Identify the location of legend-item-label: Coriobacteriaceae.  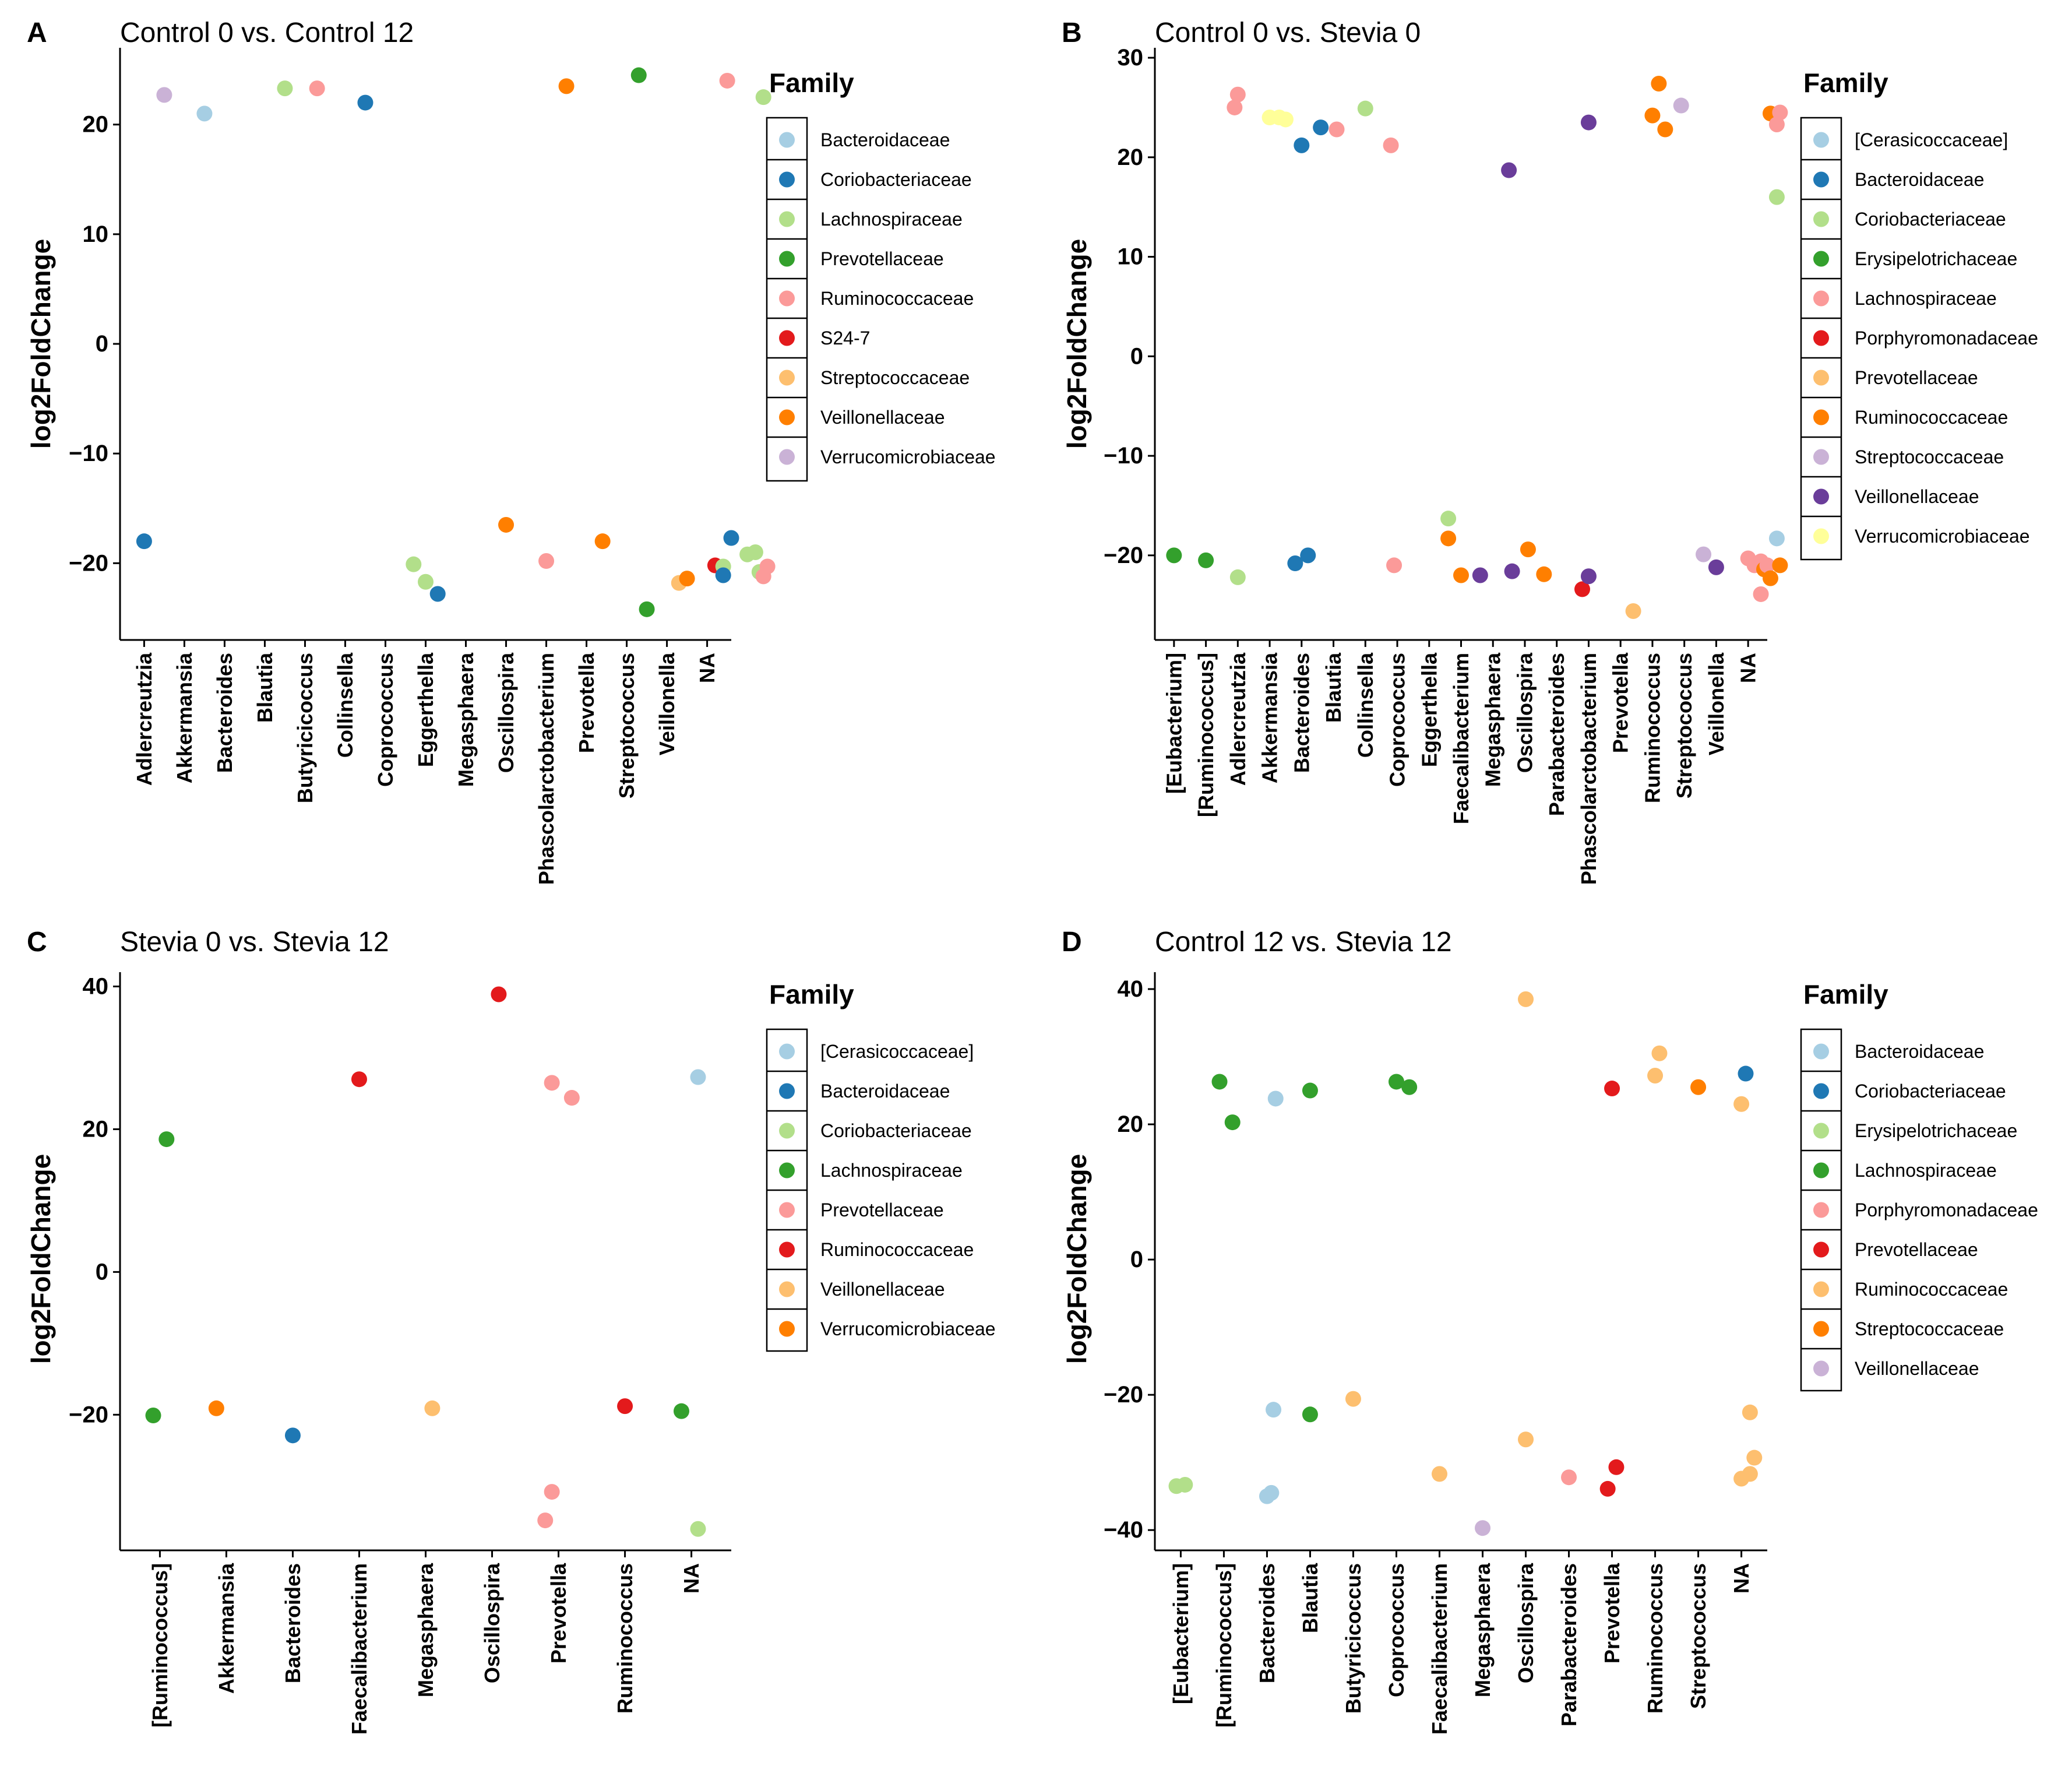
(896, 1130).